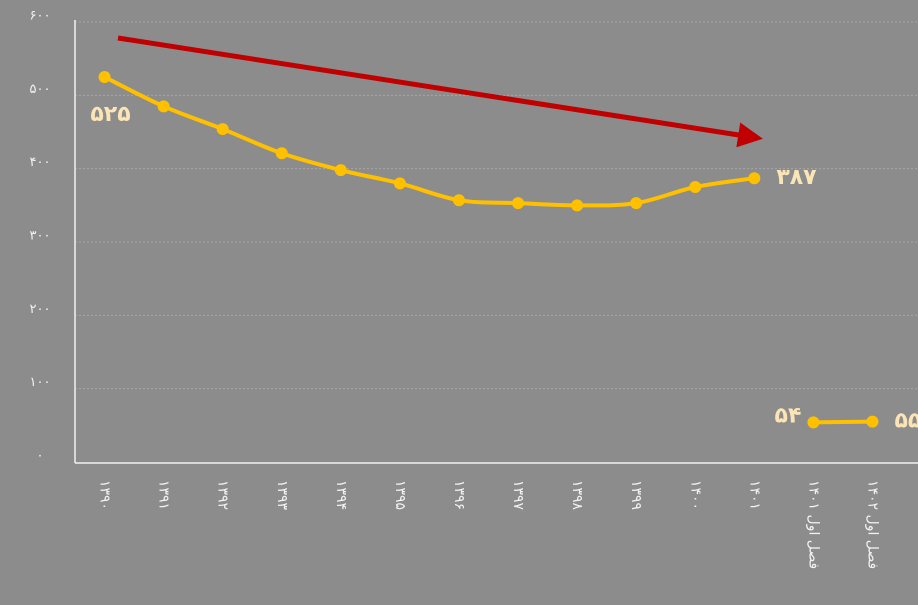 Image resolution: width=918 pixels, height=605 pixels. Describe the element at coordinates (164, 495) in the screenshot. I see `x-tick-label: ۱۳۹۱` at that location.